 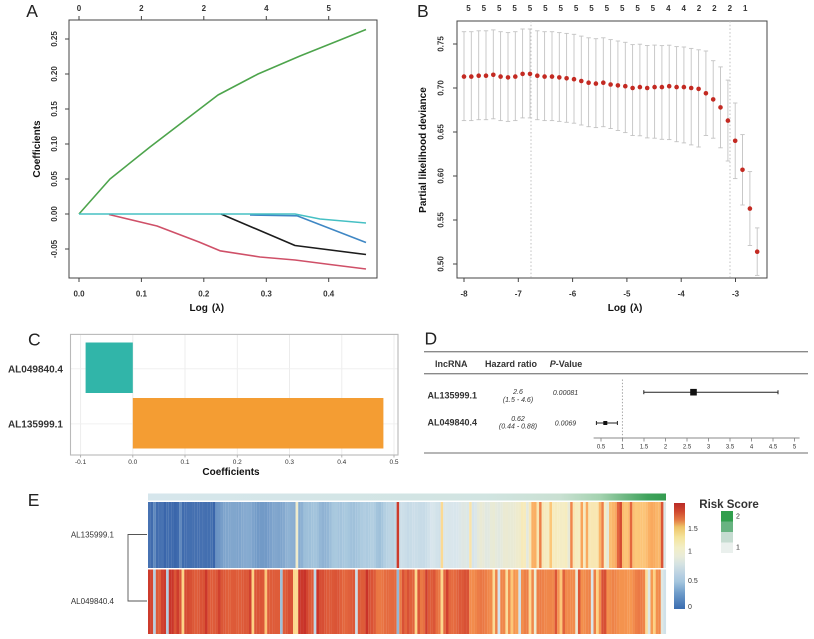 I want to click on svg-text: 0.00081, so click(x=565, y=393).